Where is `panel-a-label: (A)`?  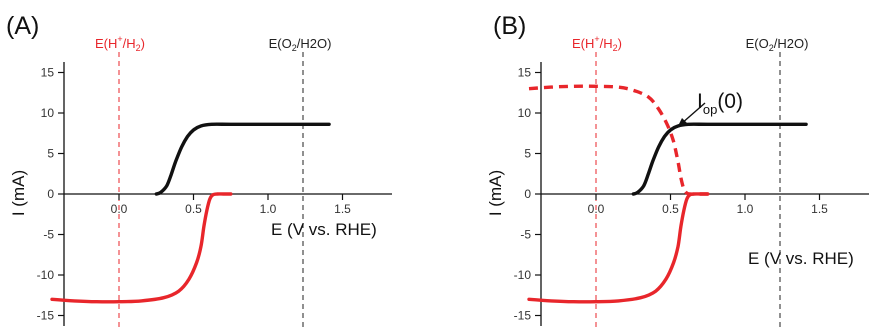
panel-a-label: (A) is located at coordinates (22, 26).